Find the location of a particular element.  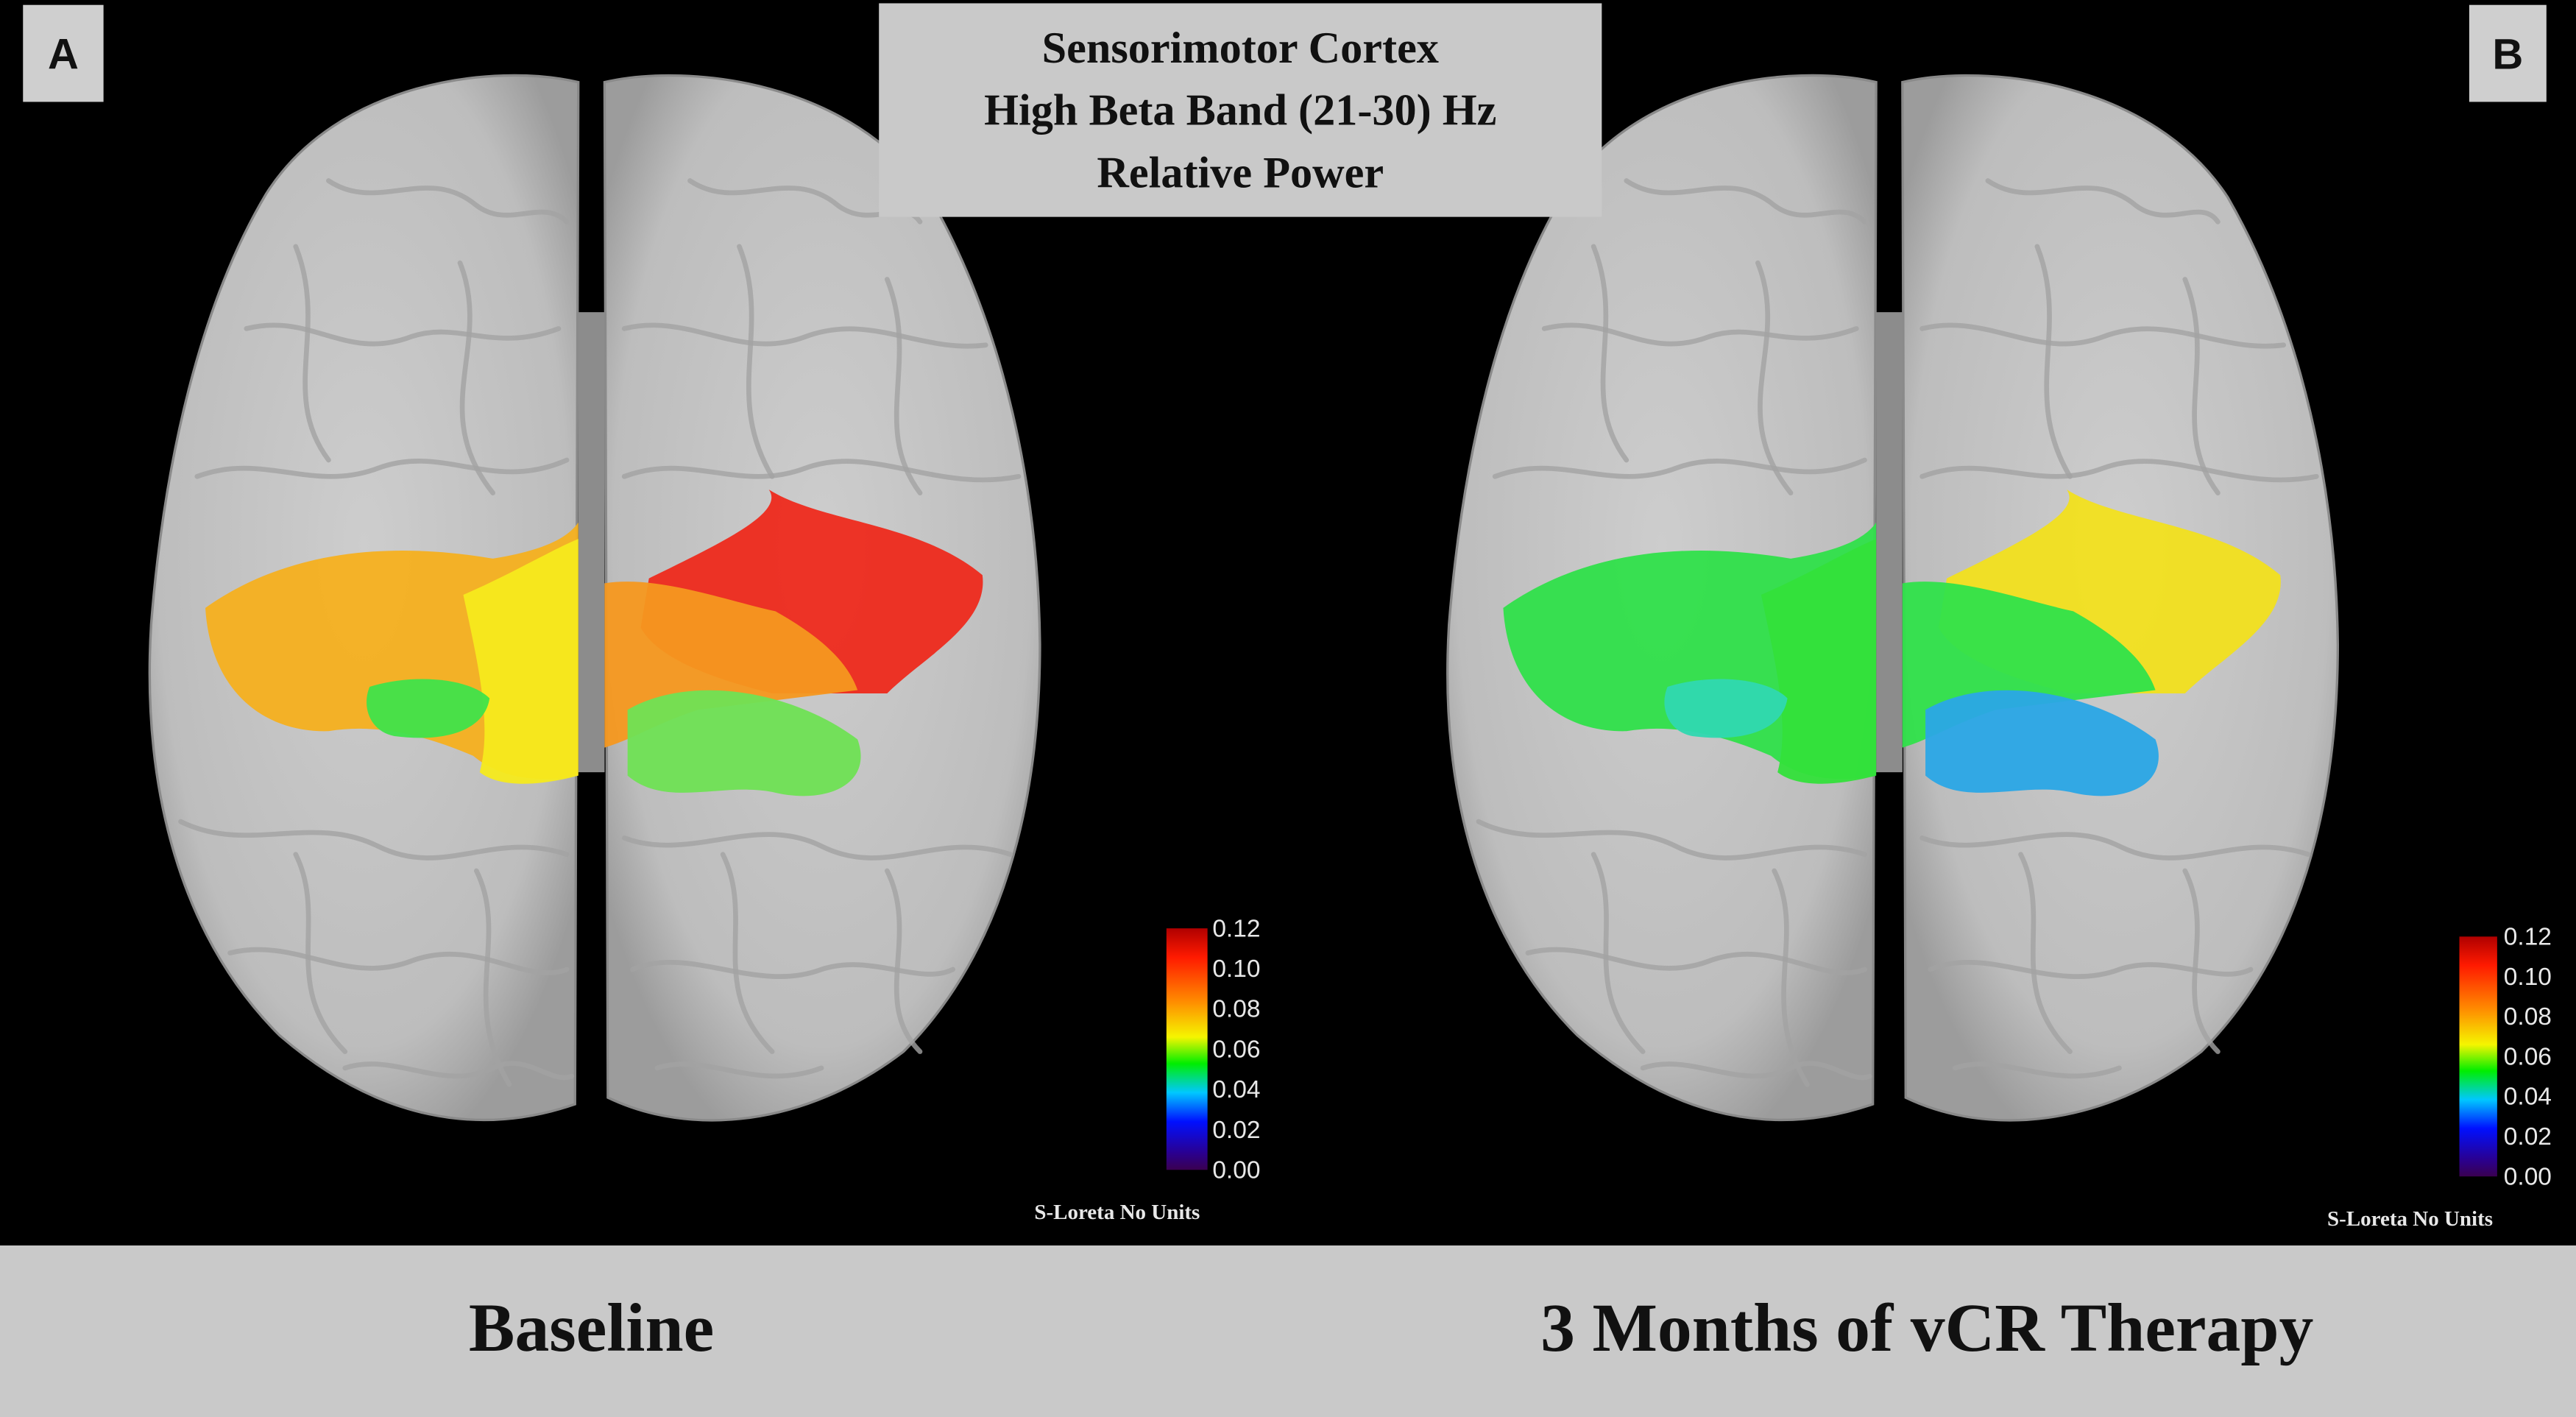

panel-caption: Baseline is located at coordinates (591, 1328).